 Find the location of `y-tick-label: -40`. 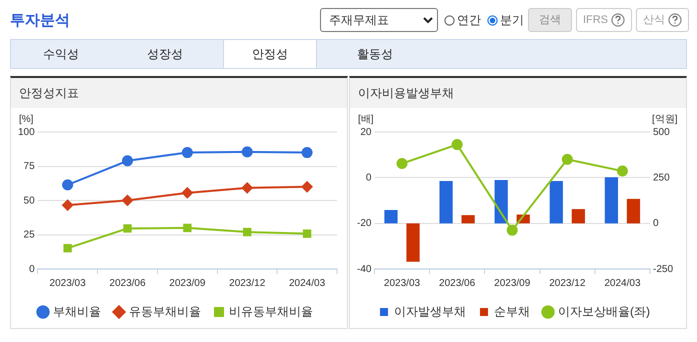

y-tick-label: -40 is located at coordinates (364, 269).